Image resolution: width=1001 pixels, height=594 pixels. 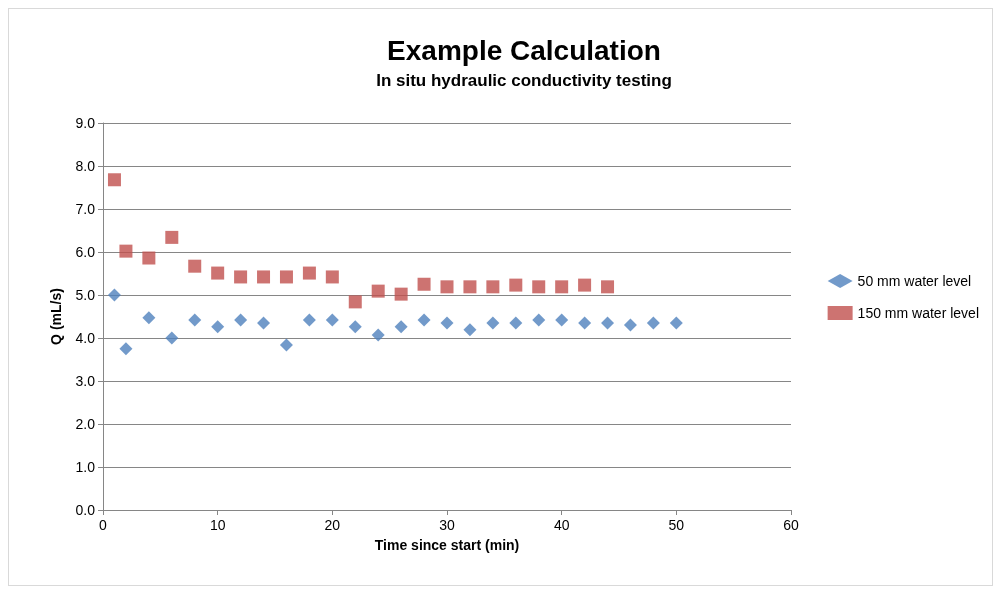 What do you see at coordinates (918, 313) in the screenshot?
I see `legend-label: 150 mm water level` at bounding box center [918, 313].